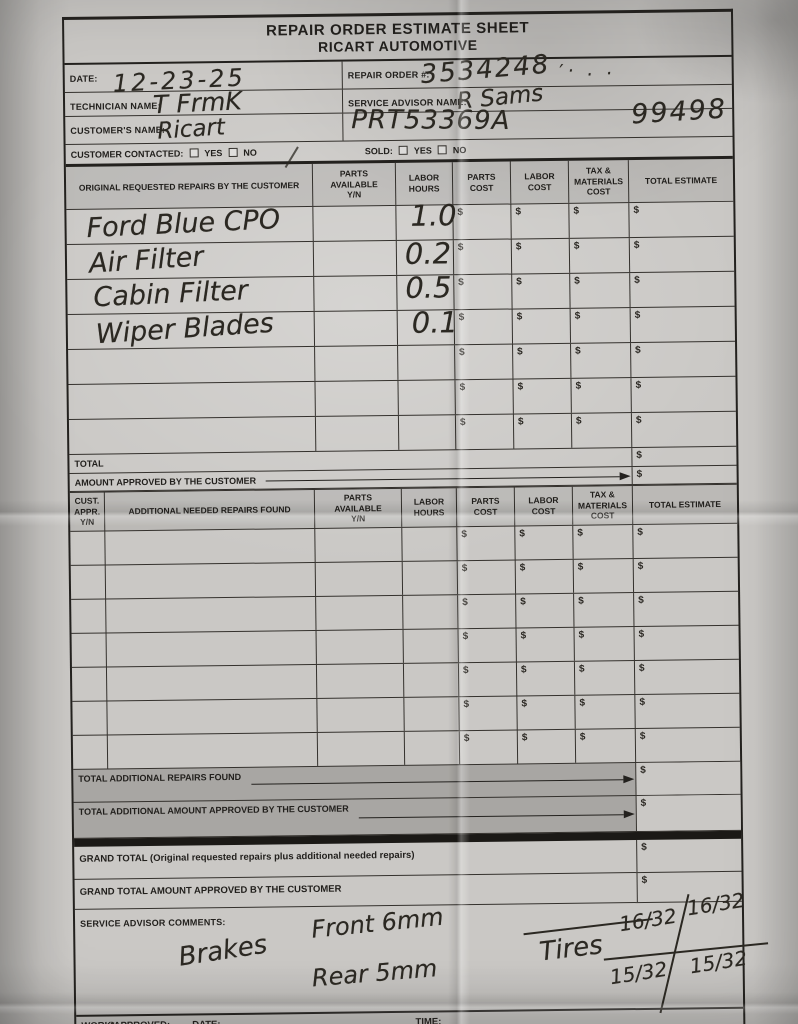  Describe the element at coordinates (146, 260) in the screenshot. I see `handwritten-repair-2: Air Filter` at that location.